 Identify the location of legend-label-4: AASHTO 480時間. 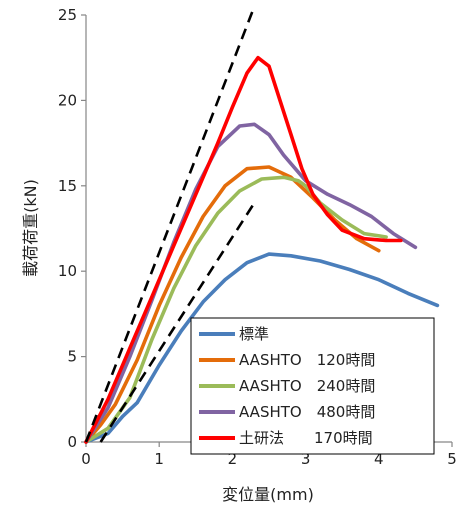
(307, 412).